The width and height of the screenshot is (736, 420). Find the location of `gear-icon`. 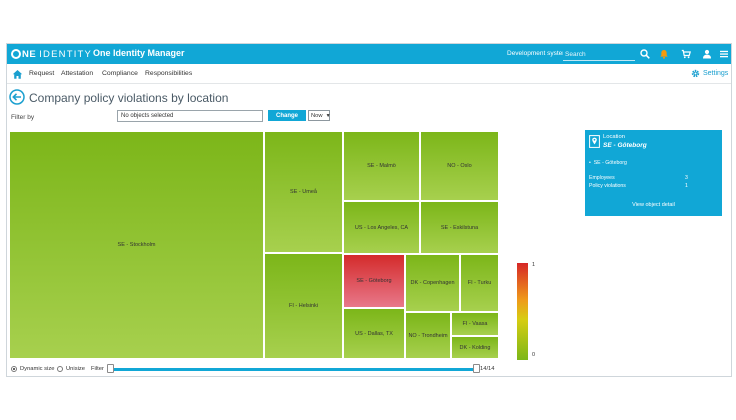

gear-icon is located at coordinates (695, 73).